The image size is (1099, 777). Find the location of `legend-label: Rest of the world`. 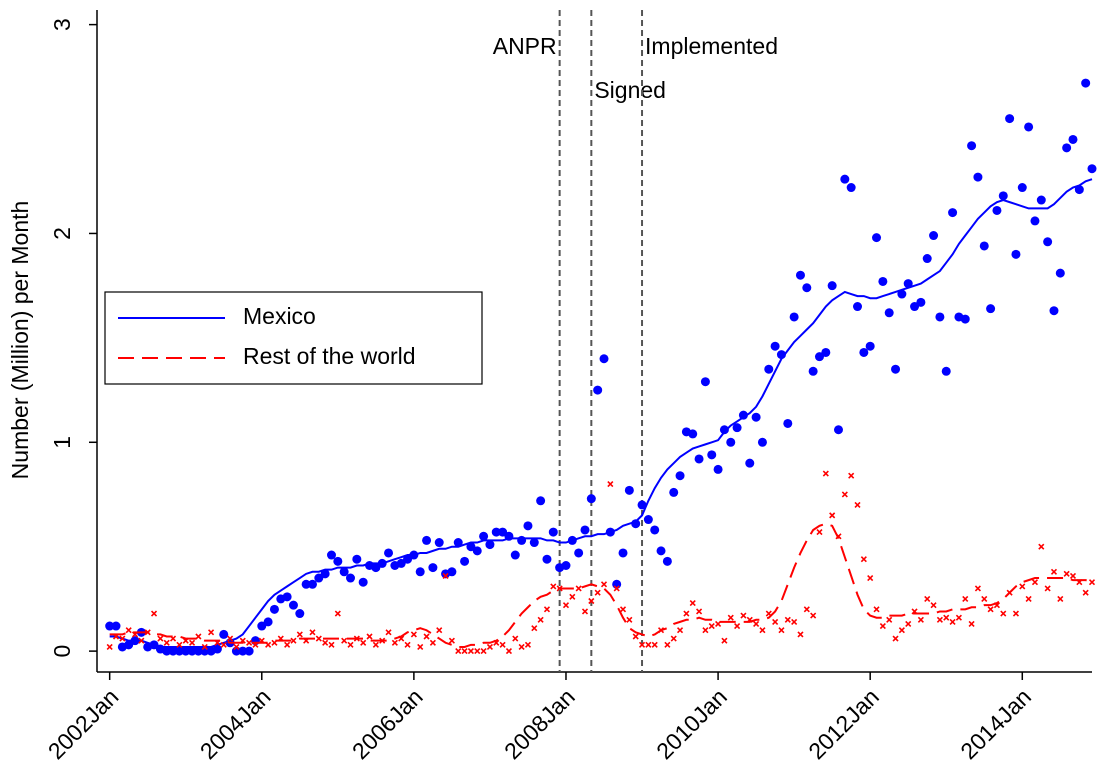

legend-label: Rest of the world is located at coordinates (329, 356).